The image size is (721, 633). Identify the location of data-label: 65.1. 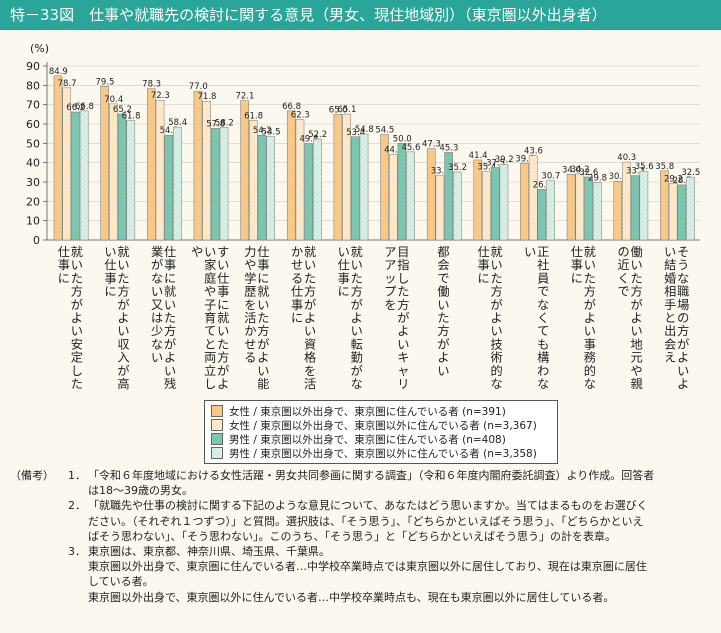
(346, 110).